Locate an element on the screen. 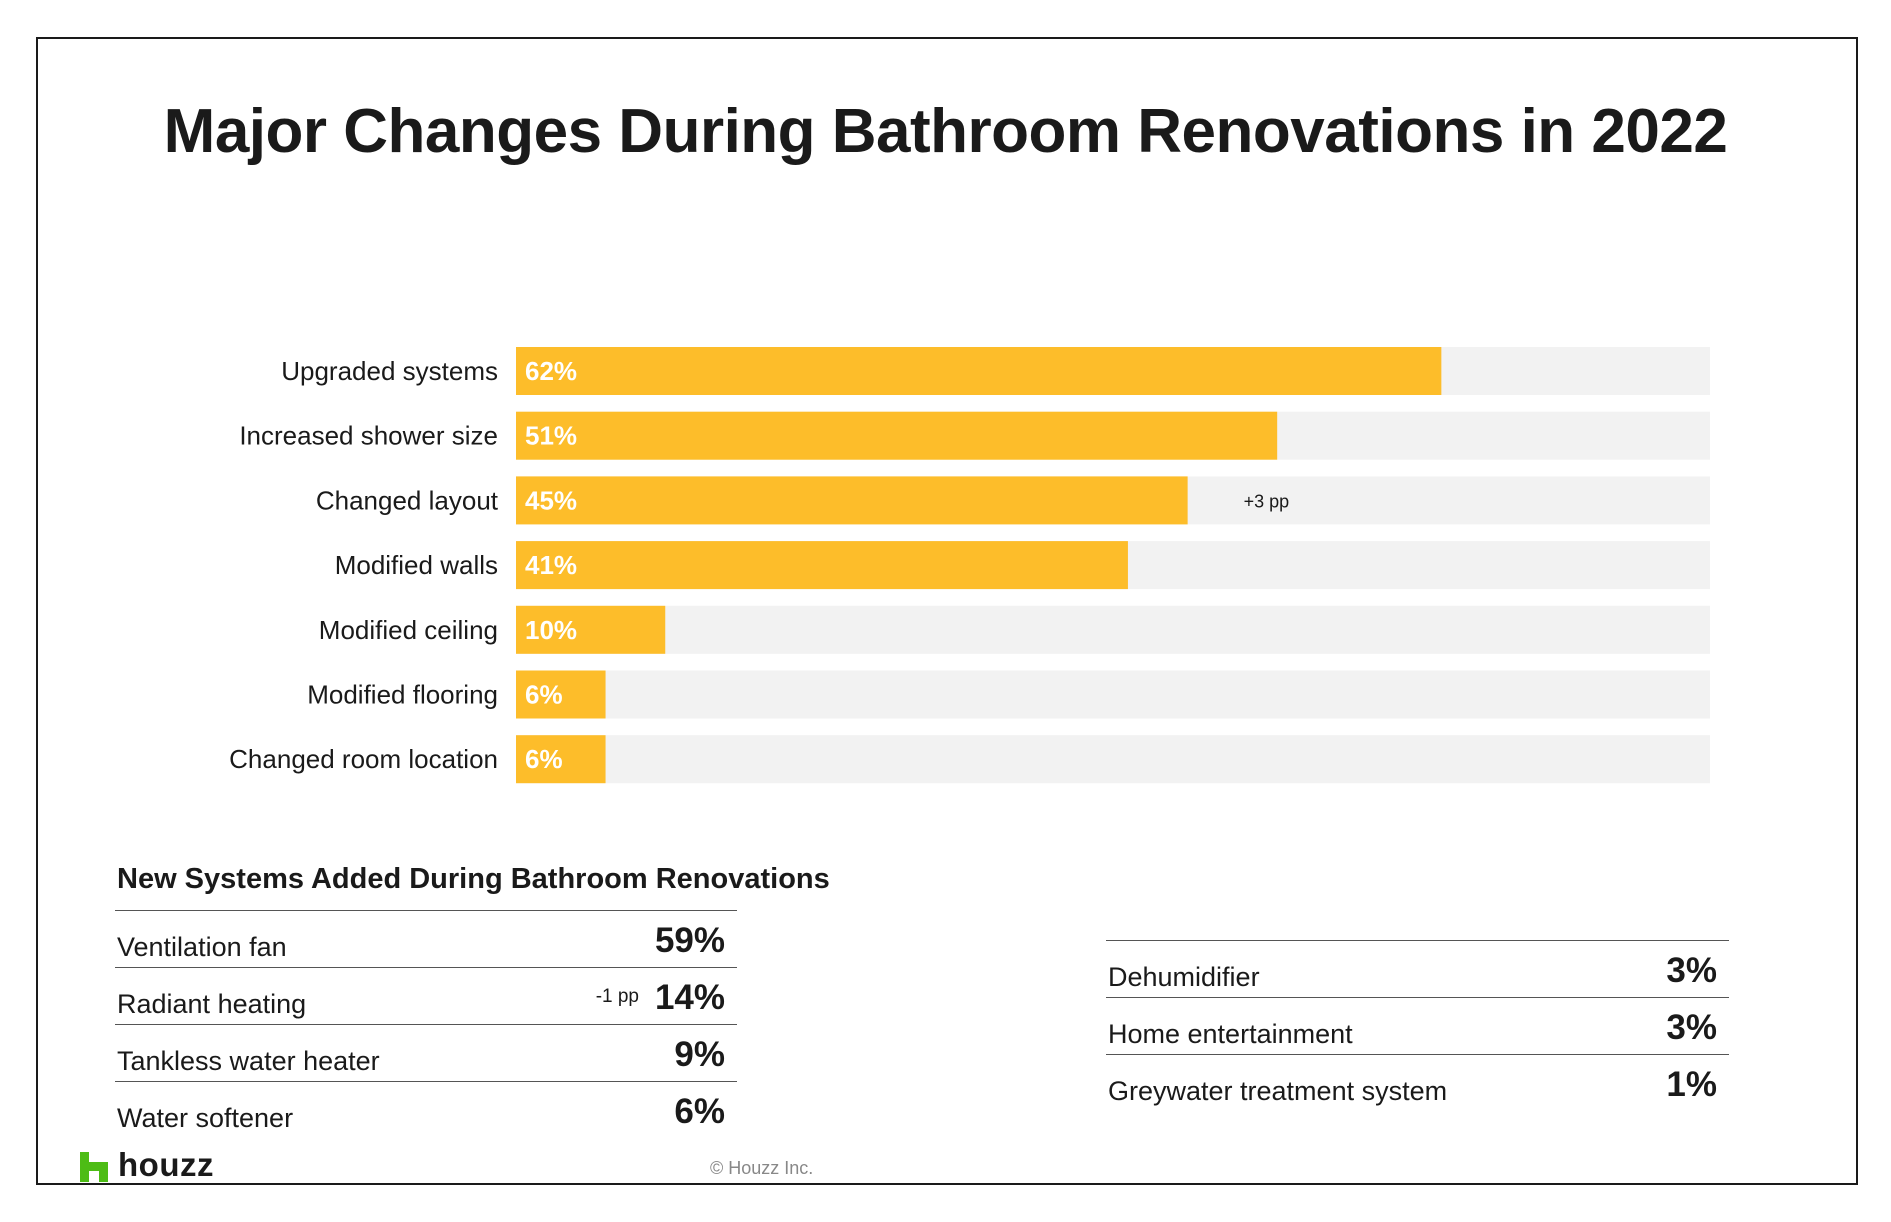  table-row: Radiant heating -1 pp 14% is located at coordinates (426, 995).